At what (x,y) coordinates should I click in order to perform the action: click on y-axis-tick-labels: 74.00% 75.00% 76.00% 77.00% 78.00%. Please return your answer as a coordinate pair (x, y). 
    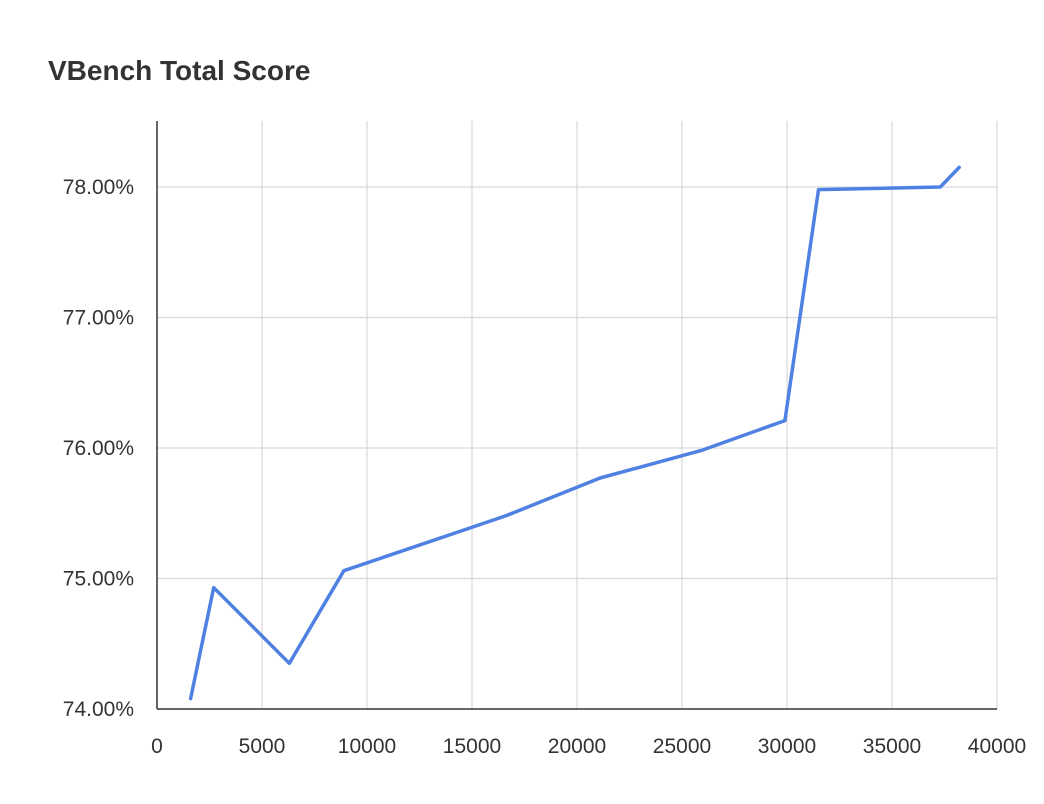
    Looking at the image, I should click on (98, 448).